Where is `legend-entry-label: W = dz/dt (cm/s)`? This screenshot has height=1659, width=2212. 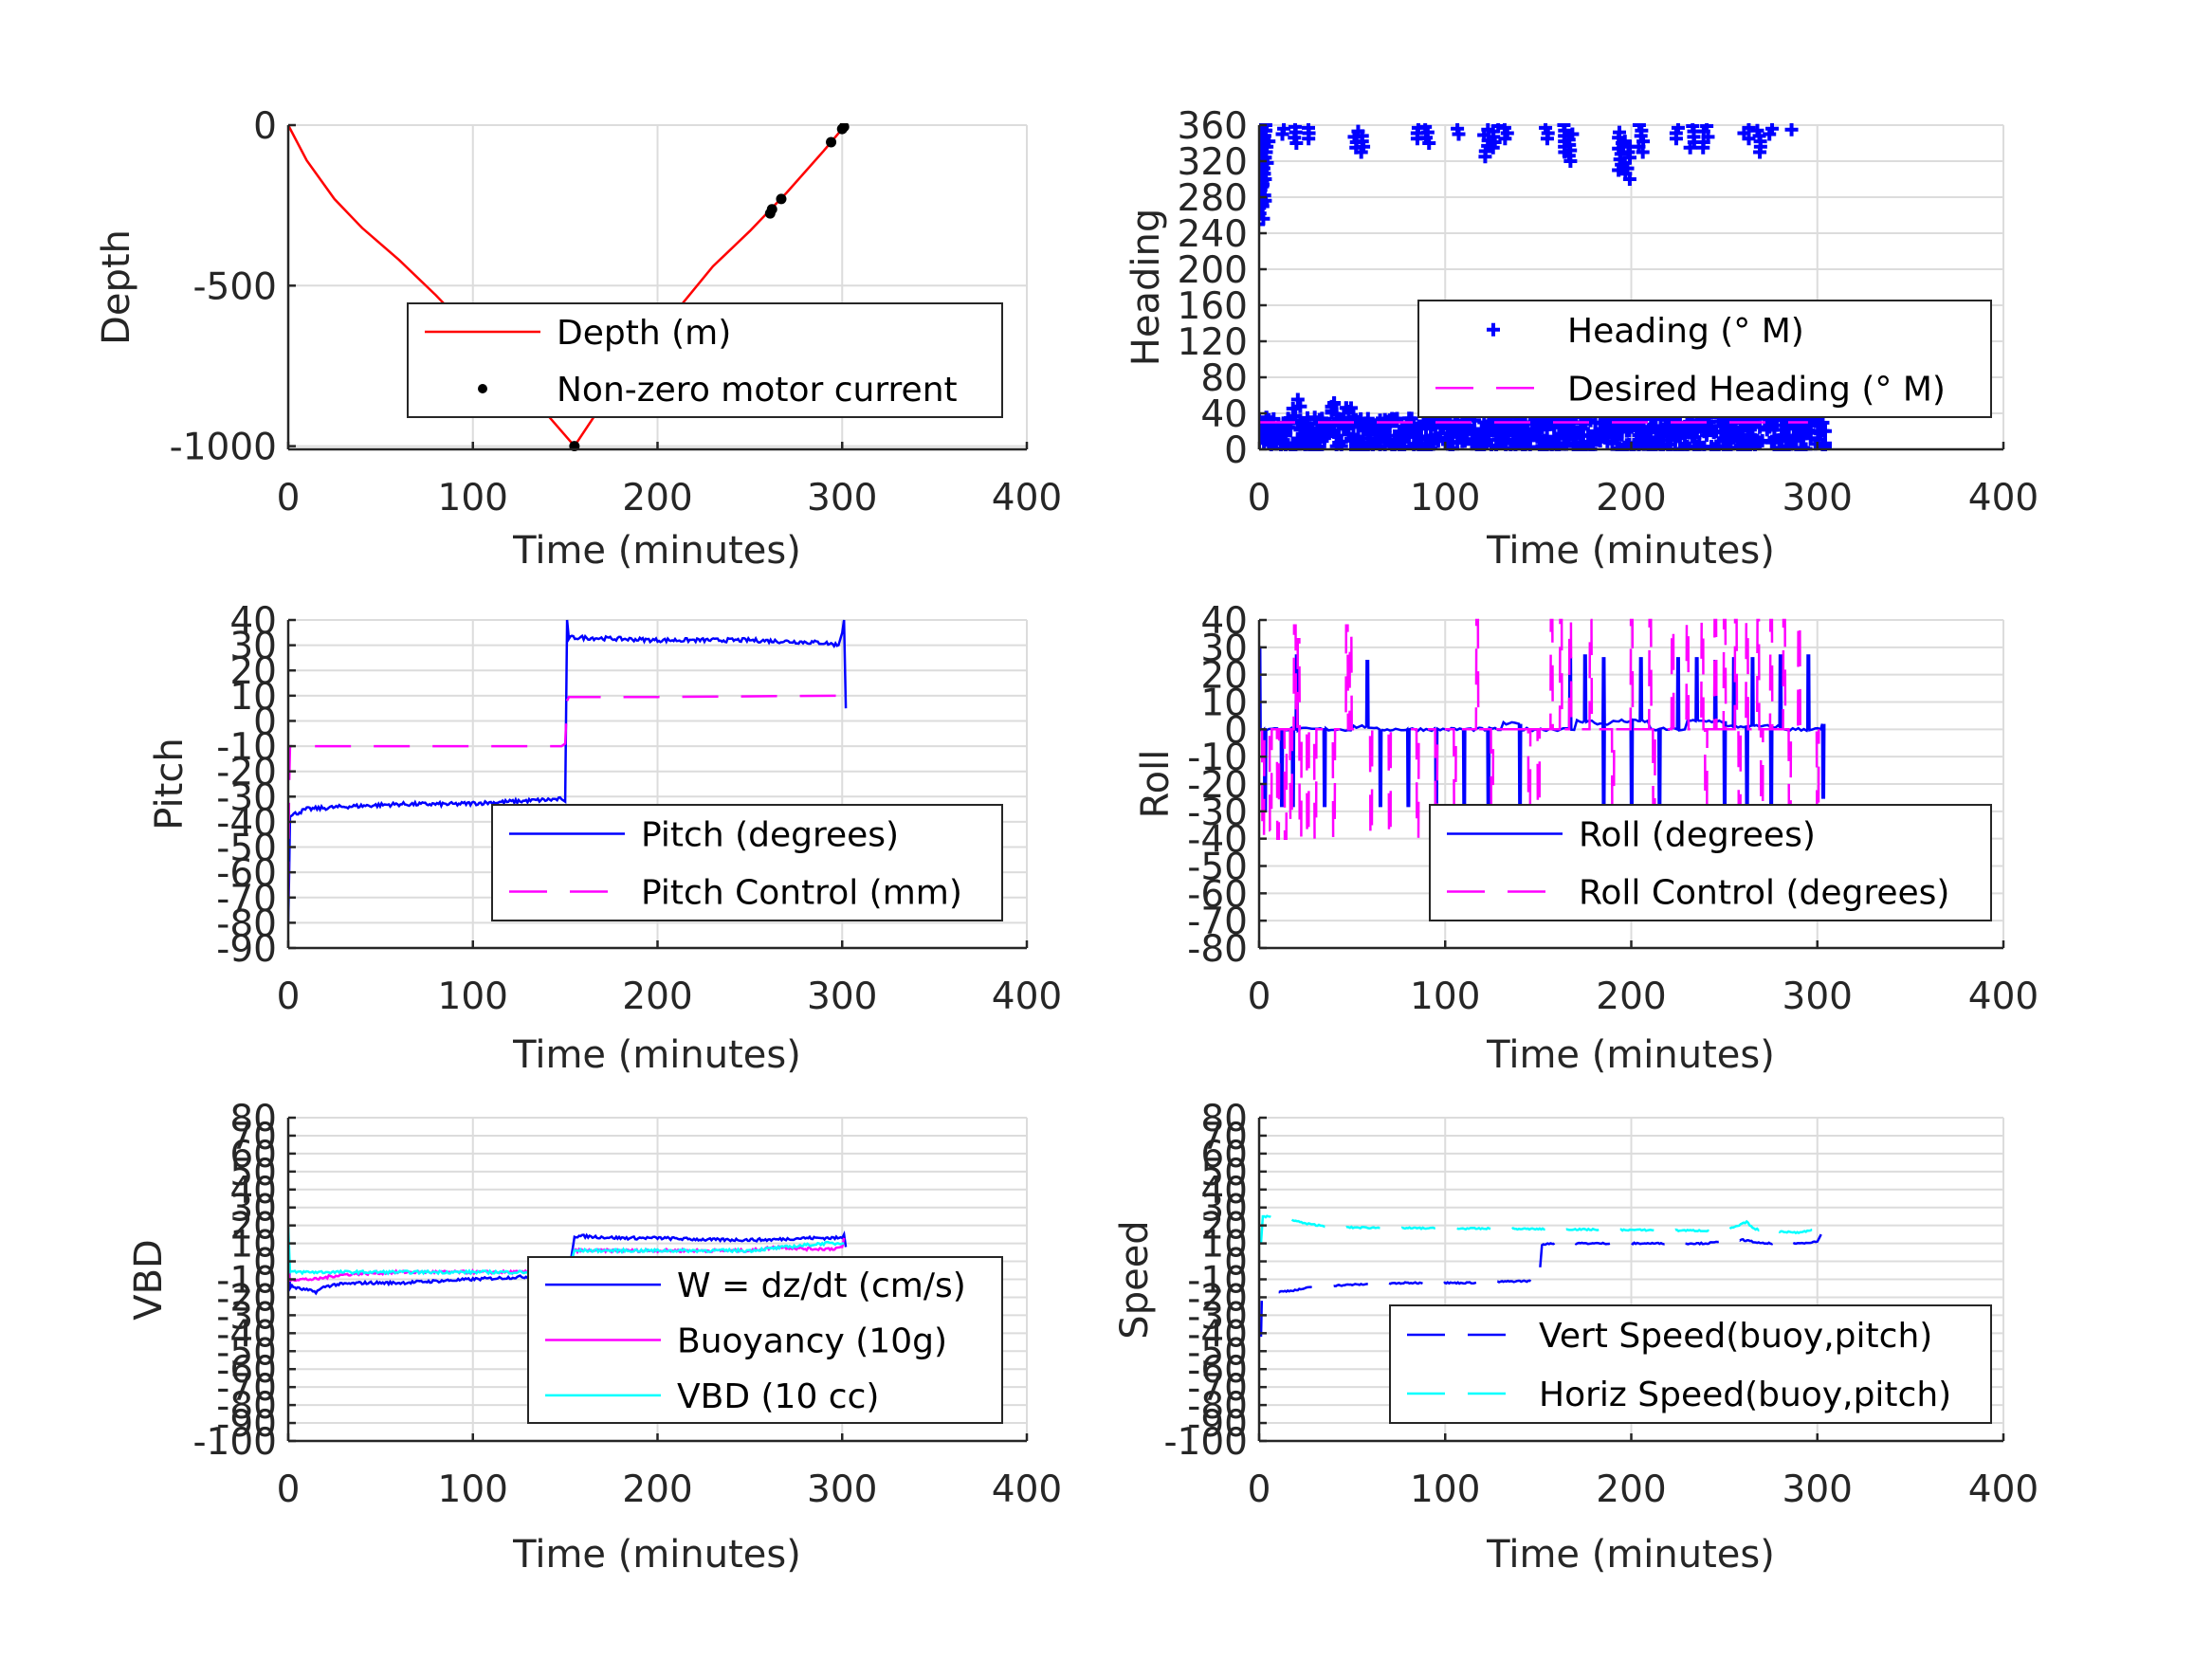
legend-entry-label: W = dz/dt (cm/s) is located at coordinates (821, 1286).